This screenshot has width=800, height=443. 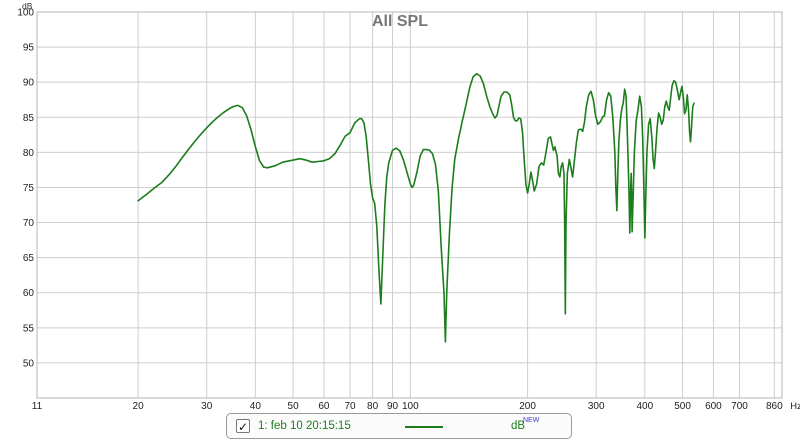 What do you see at coordinates (399, 426) in the screenshot?
I see `legend: ✓ 1: feb 10 20:15:15 dB NEW` at bounding box center [399, 426].